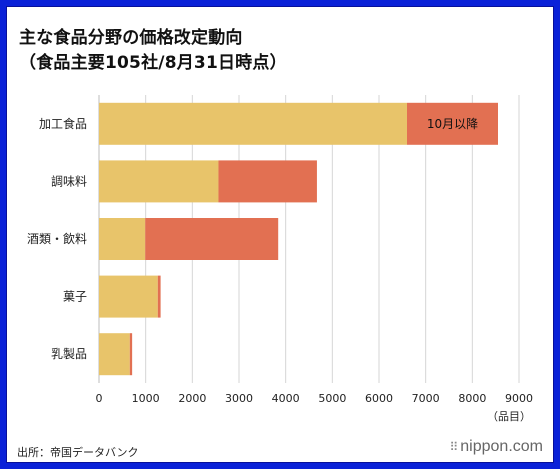 This screenshot has height=469, width=560. Describe the element at coordinates (69, 181) in the screenshot. I see `category-label-1: 調味料` at that location.